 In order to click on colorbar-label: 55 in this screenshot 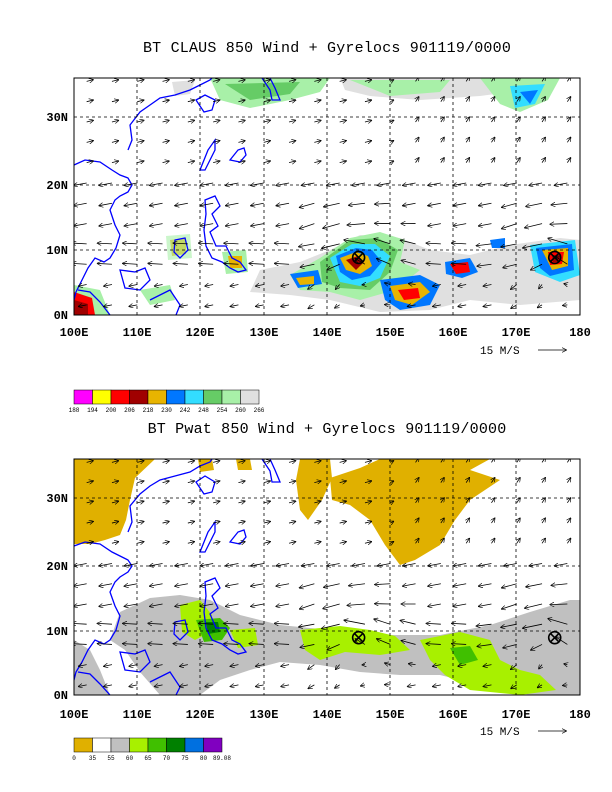, I will do `click(111, 758)`.